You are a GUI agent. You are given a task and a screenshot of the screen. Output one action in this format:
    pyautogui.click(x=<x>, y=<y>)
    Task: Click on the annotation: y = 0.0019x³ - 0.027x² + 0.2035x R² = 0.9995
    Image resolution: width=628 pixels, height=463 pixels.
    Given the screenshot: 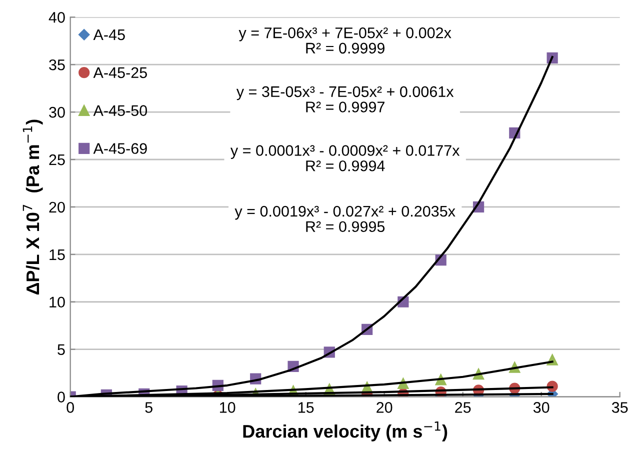 What is the action you would take?
    pyautogui.click(x=345, y=219)
    